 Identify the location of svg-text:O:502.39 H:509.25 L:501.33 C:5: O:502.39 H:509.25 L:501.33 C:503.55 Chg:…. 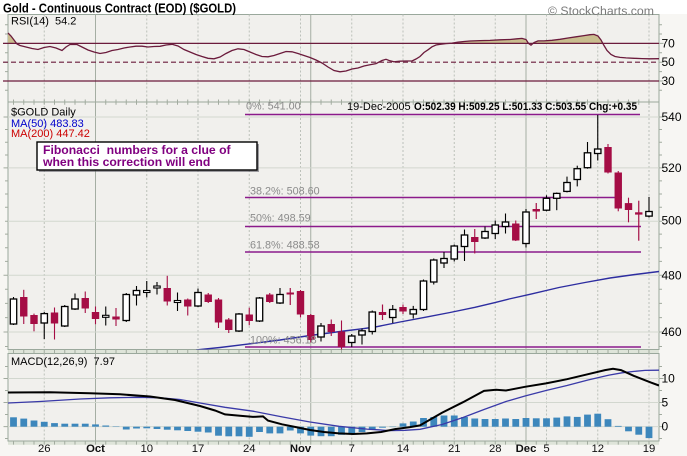
(525, 107).